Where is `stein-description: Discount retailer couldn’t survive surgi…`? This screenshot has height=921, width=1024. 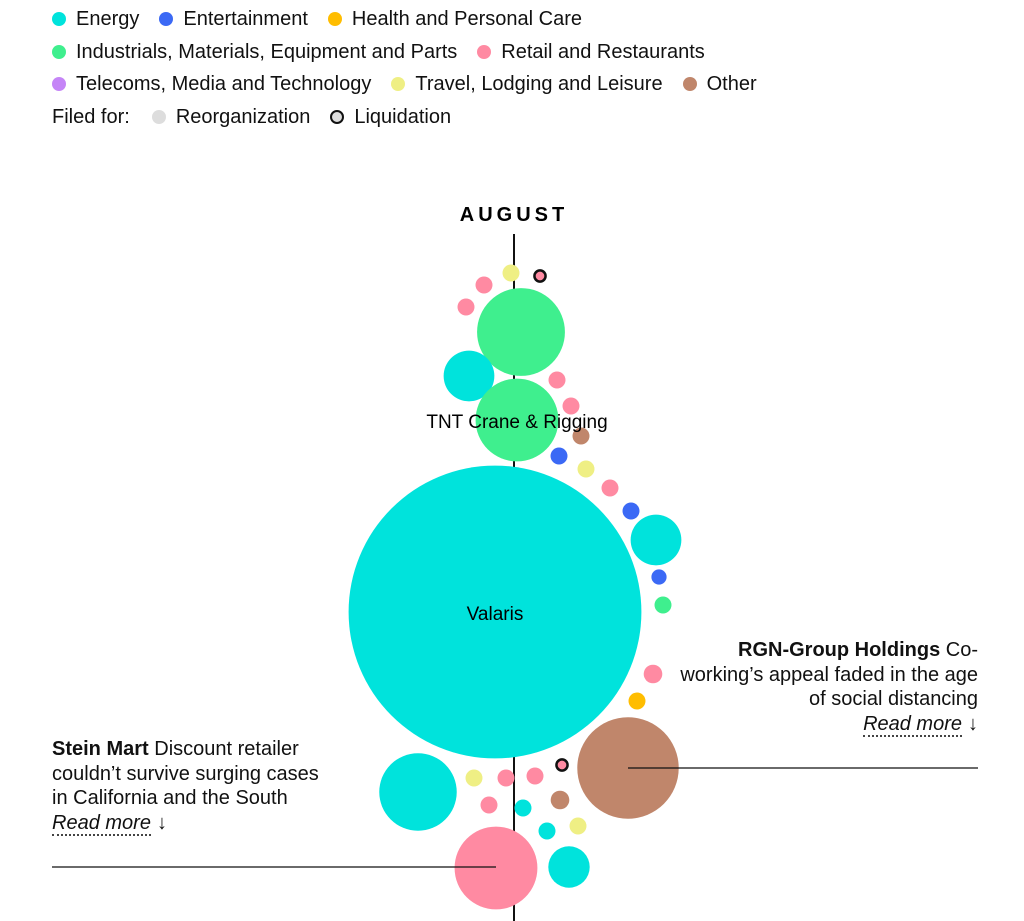
stein-description: Discount retailer couldn’t survive surgi… is located at coordinates (185, 773).